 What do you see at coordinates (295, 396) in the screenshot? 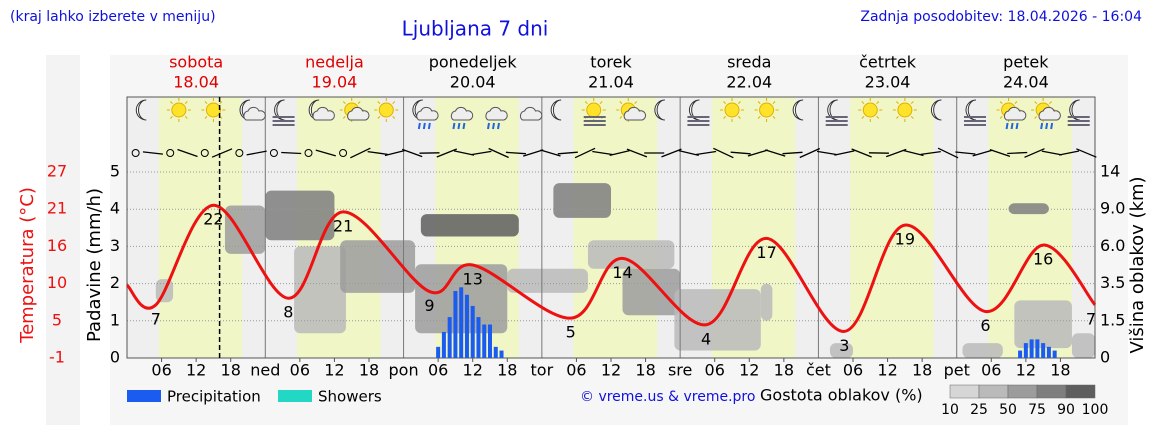
I see `legend-swatch` at bounding box center [295, 396].